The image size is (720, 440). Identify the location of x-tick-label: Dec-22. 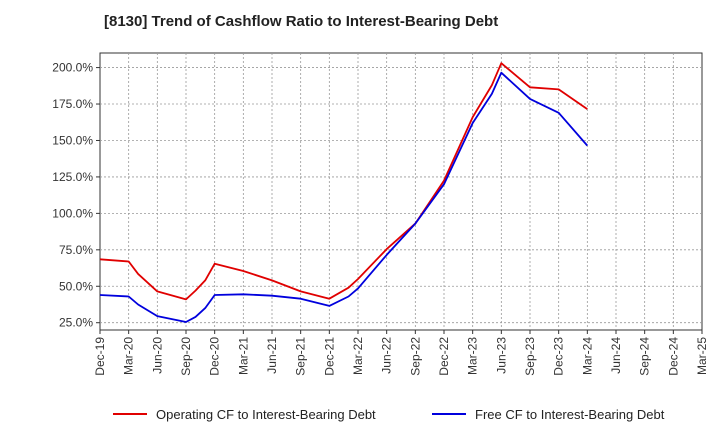
(444, 356).